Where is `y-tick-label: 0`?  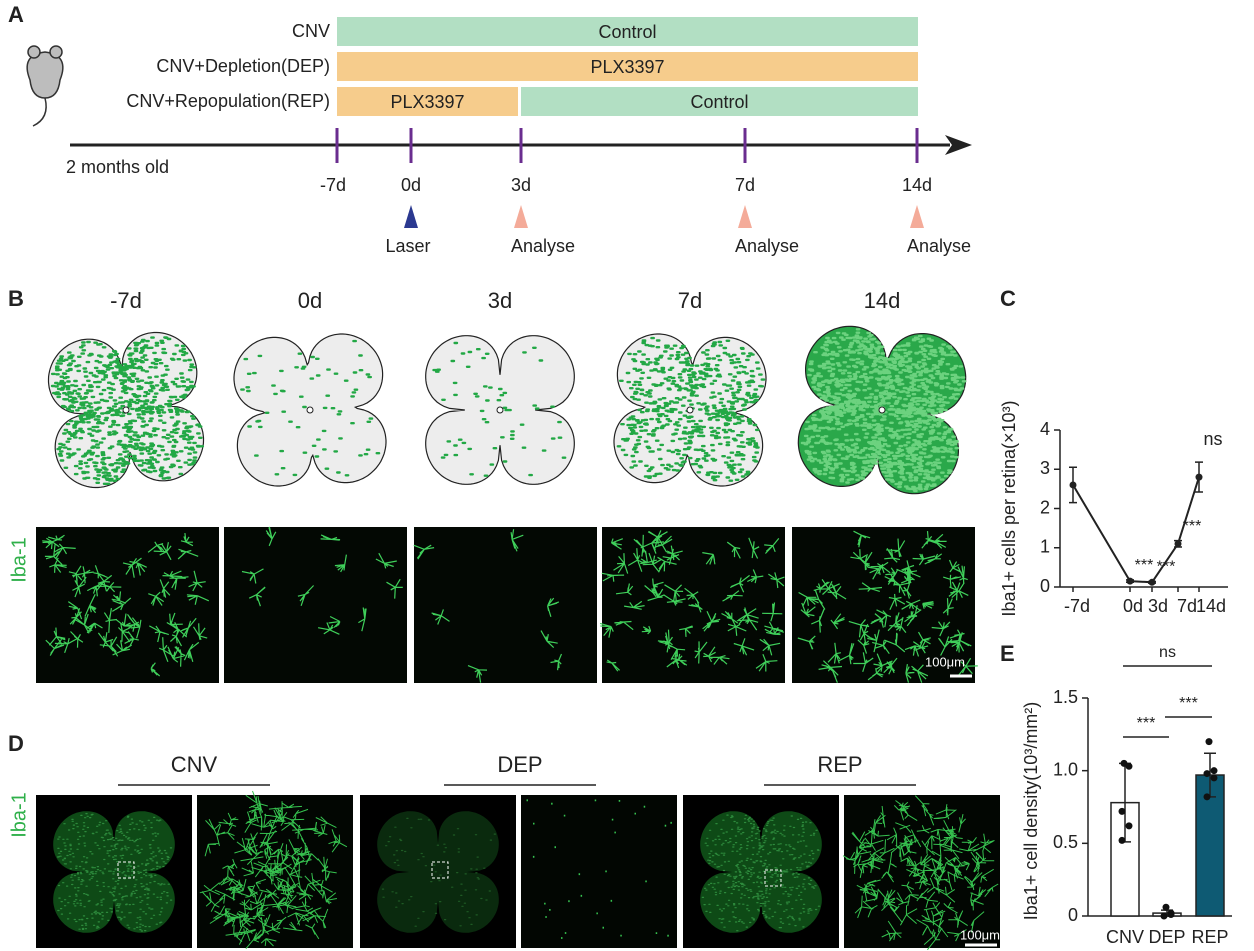 y-tick-label: 0 is located at coordinates (1045, 586).